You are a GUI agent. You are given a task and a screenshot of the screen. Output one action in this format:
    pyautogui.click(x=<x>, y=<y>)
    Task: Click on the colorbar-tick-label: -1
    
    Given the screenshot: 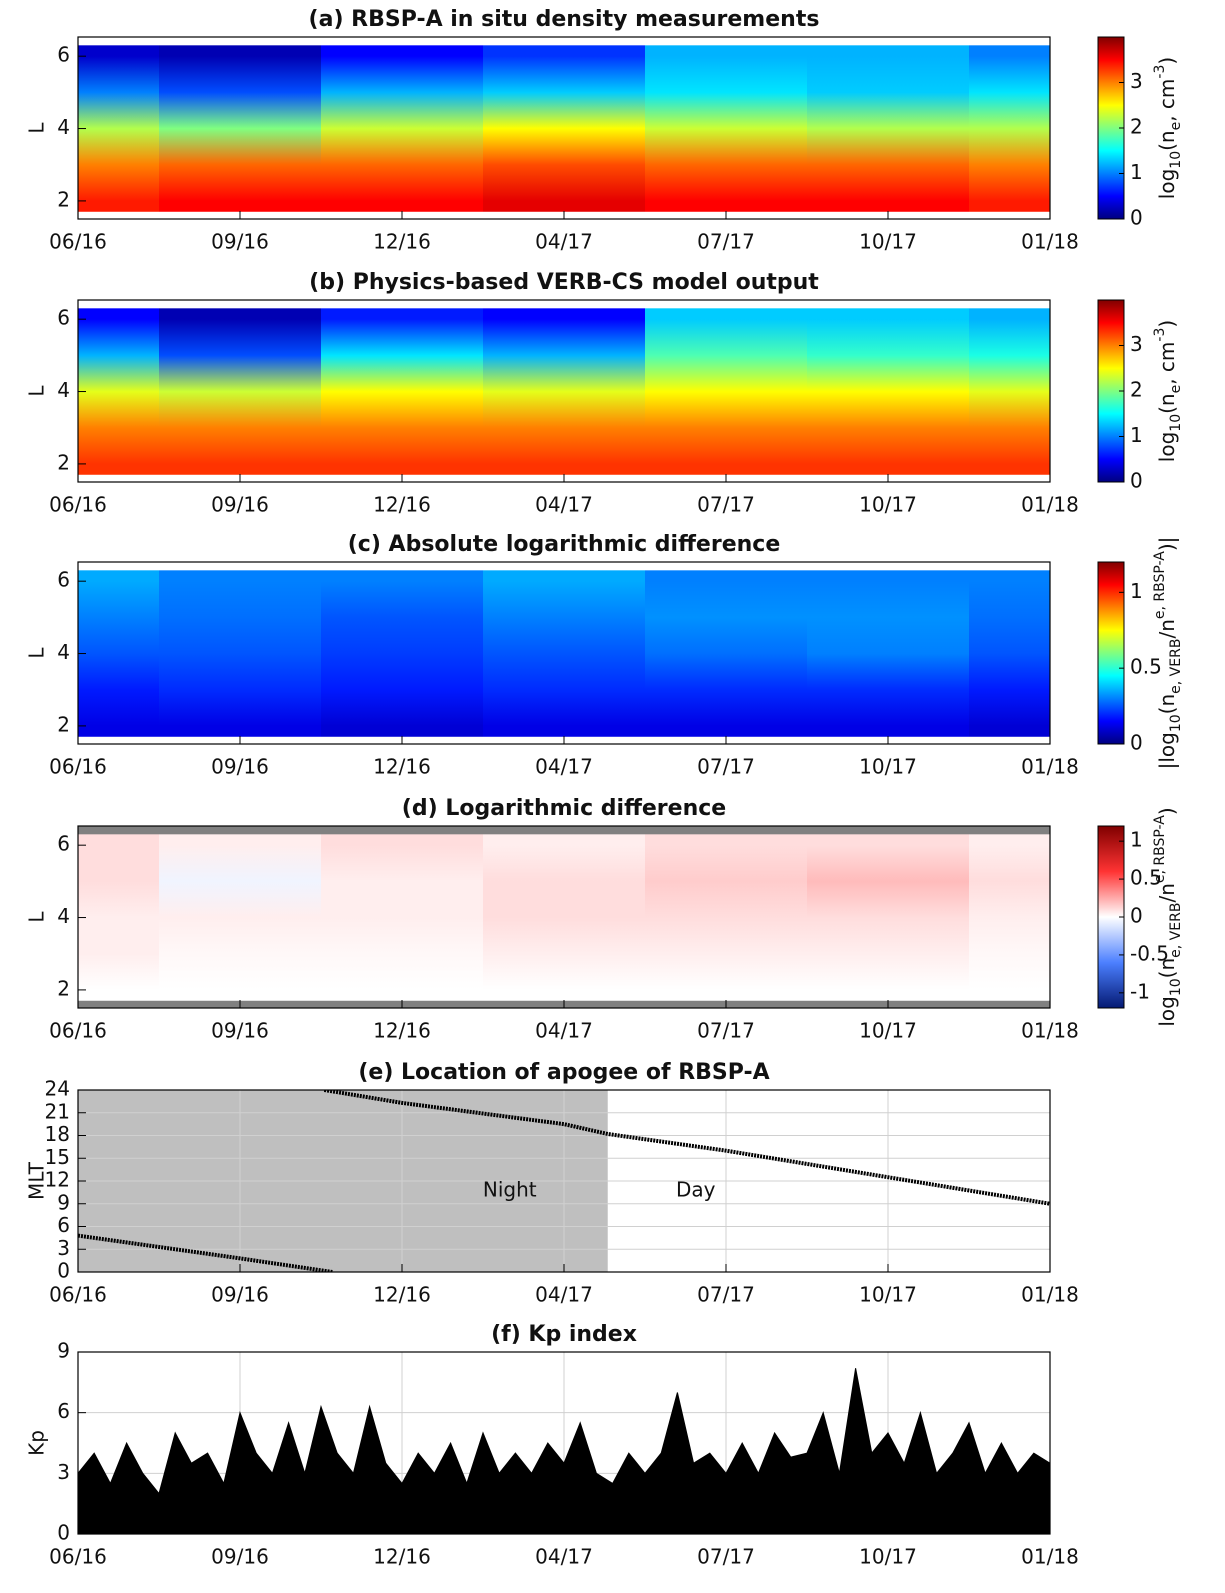 What is the action you would take?
    pyautogui.click(x=1140, y=991)
    